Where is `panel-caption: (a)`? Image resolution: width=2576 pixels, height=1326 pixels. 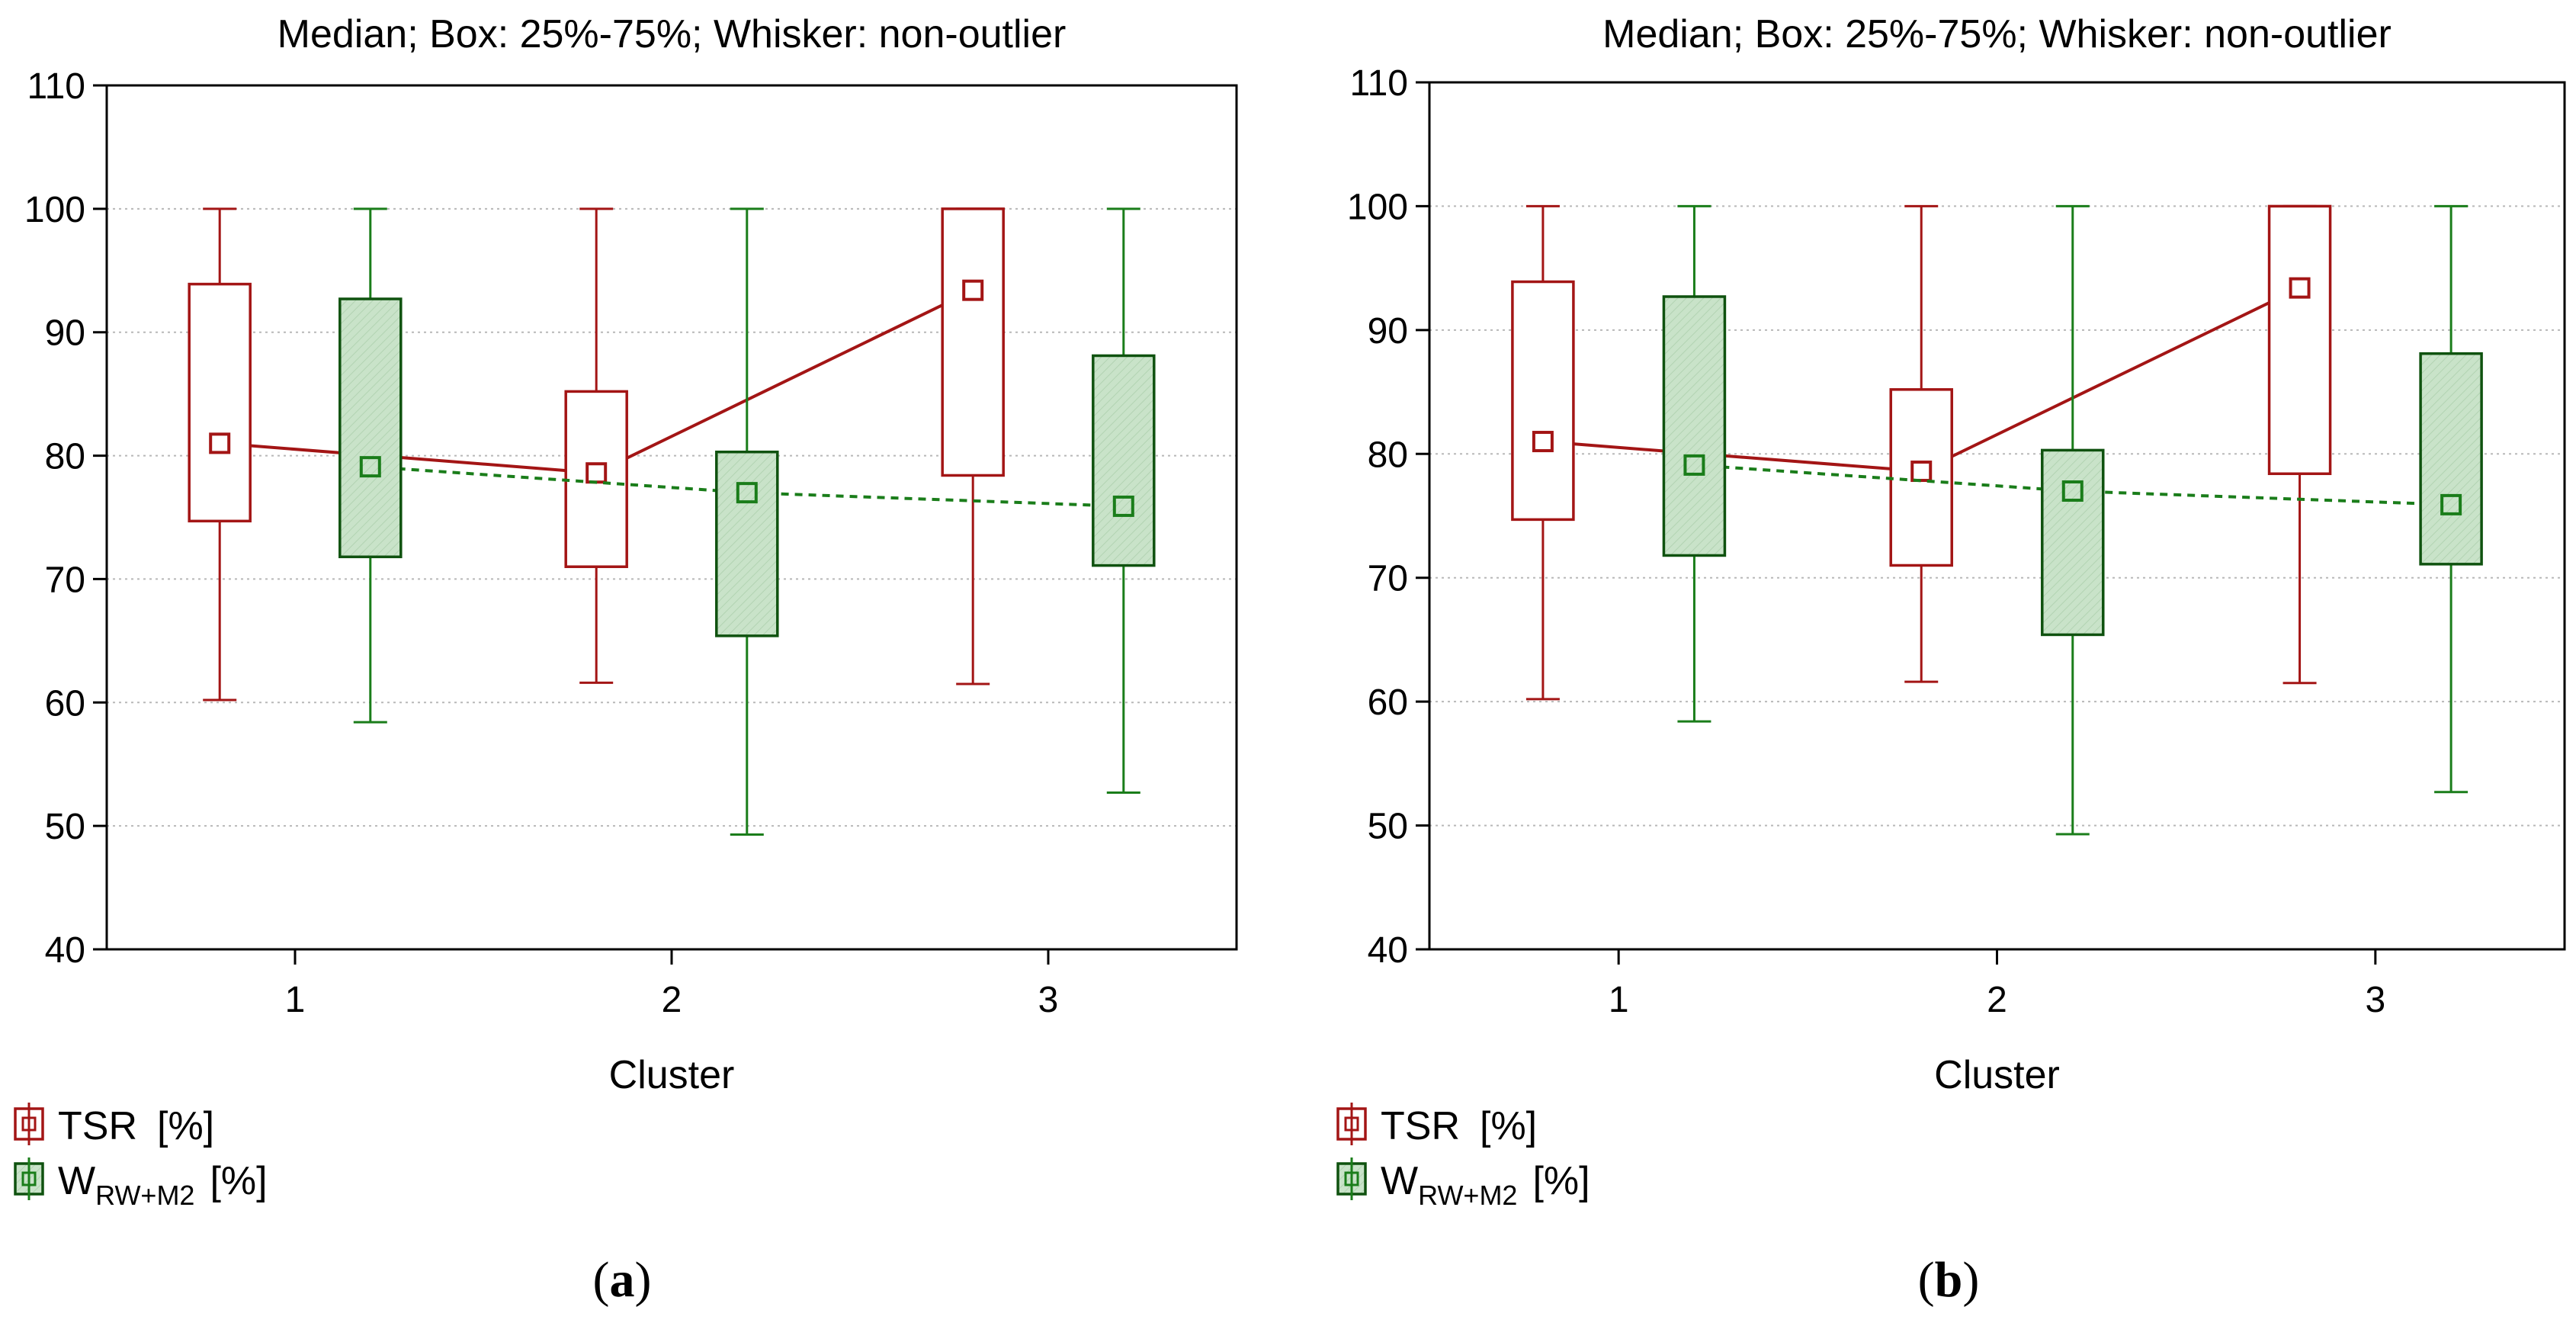 panel-caption: (a) is located at coordinates (622, 1280).